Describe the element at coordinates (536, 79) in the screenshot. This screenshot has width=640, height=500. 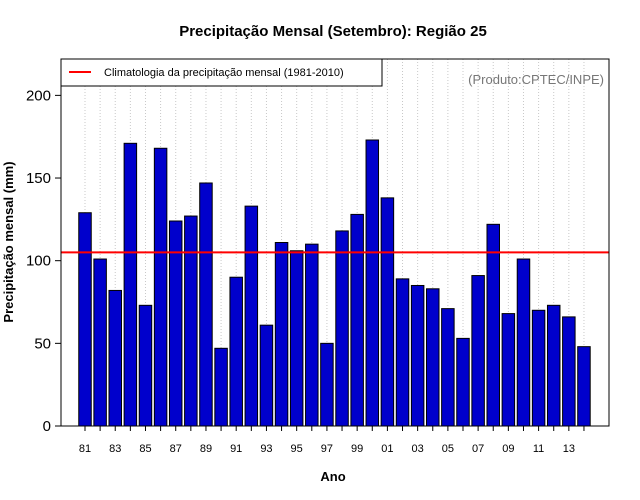
I see `source-note: (Produto:CPTEC/INPE)` at that location.